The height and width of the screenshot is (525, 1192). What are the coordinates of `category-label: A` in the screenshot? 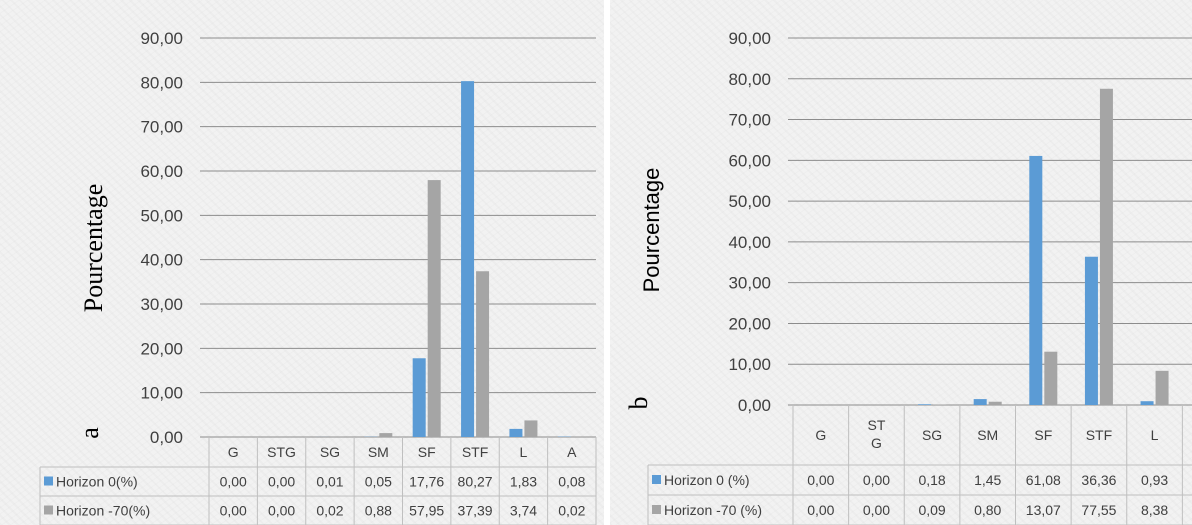 It's located at (572, 452).